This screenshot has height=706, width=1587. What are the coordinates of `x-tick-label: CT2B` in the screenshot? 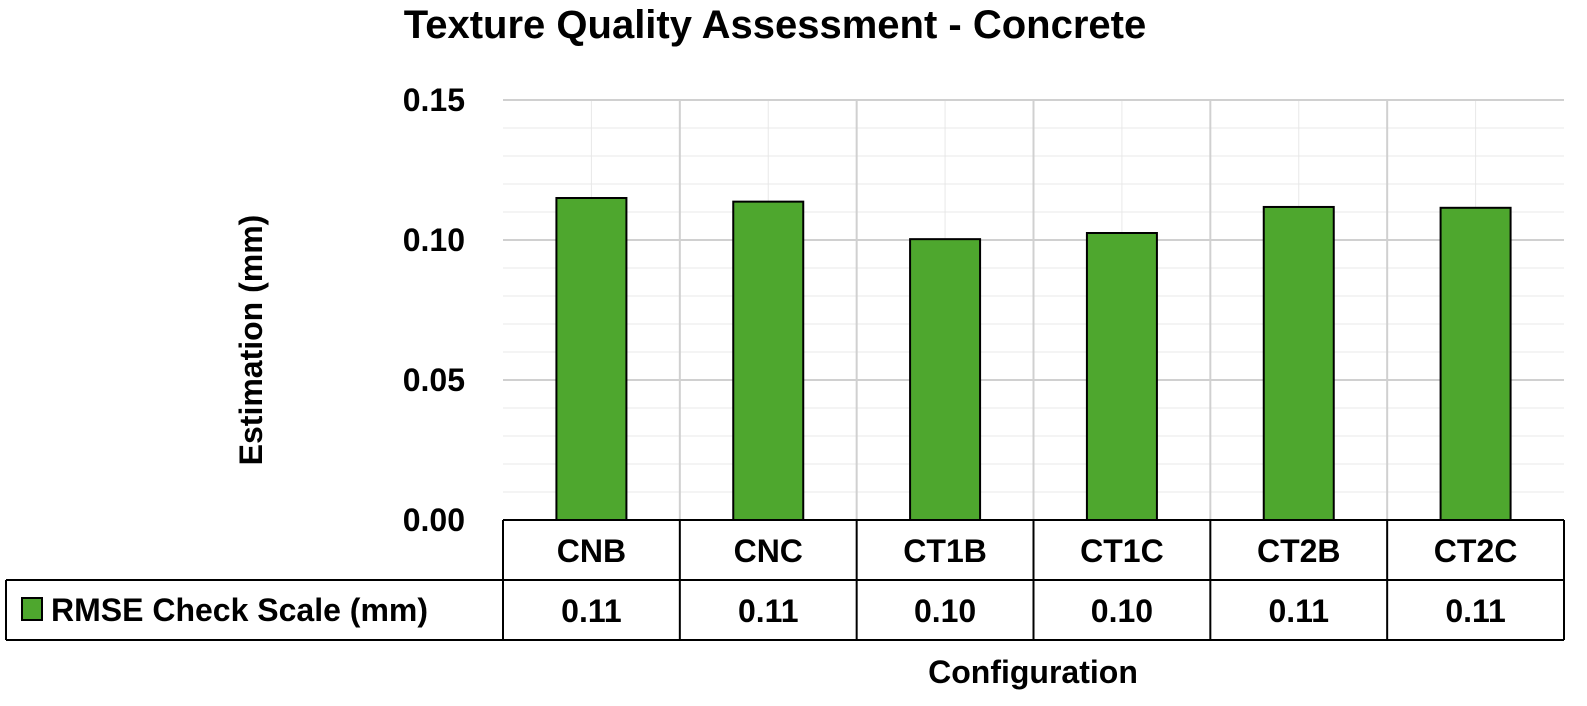 It's located at (1299, 551).